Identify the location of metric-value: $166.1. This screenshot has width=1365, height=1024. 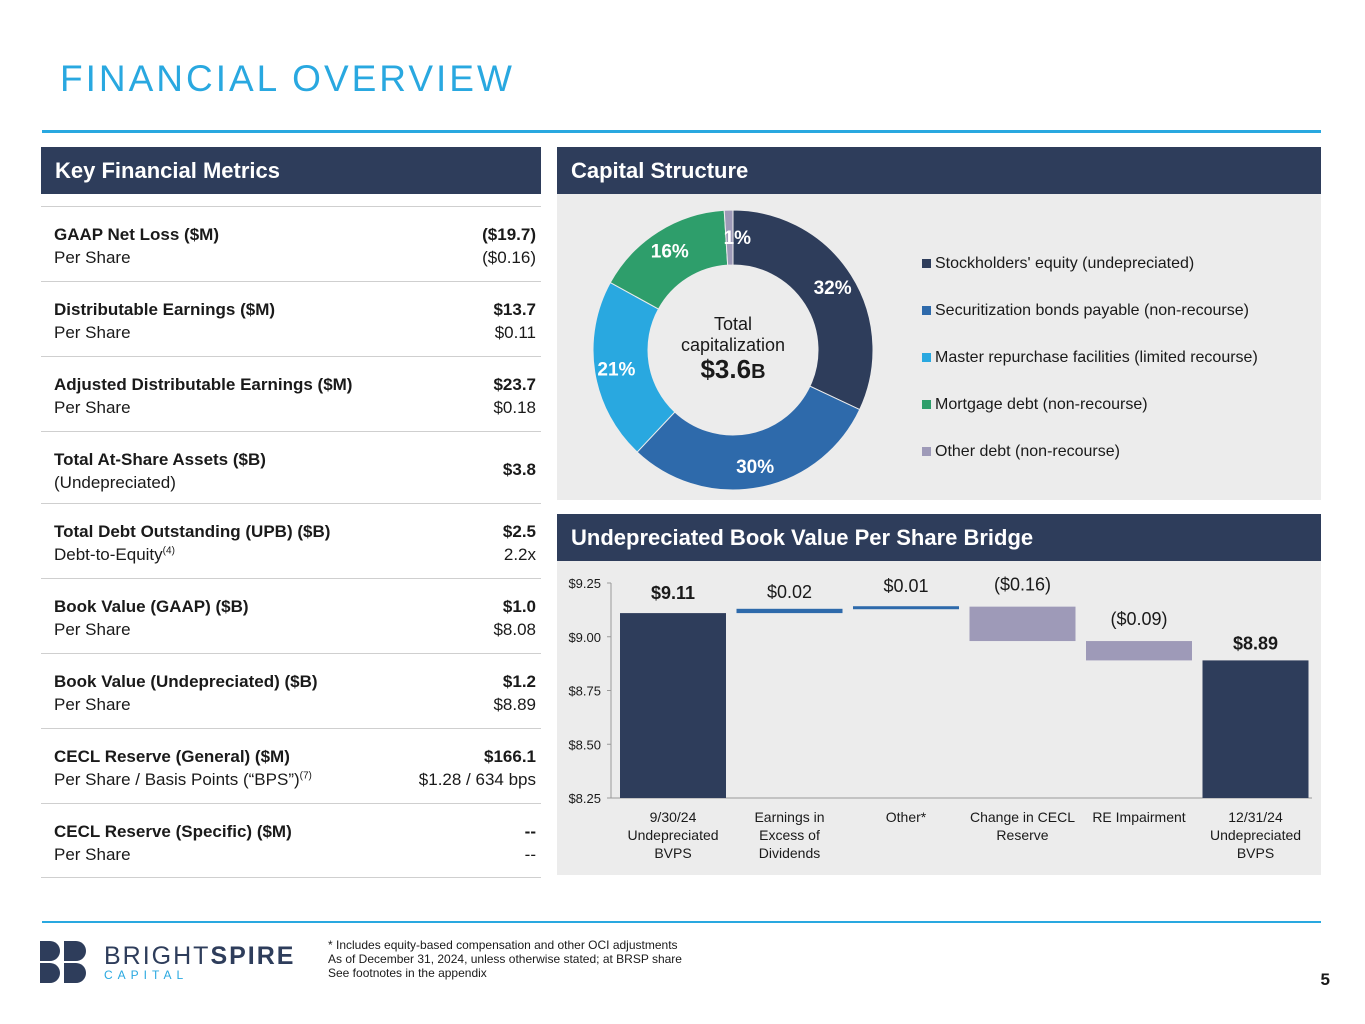
(510, 756).